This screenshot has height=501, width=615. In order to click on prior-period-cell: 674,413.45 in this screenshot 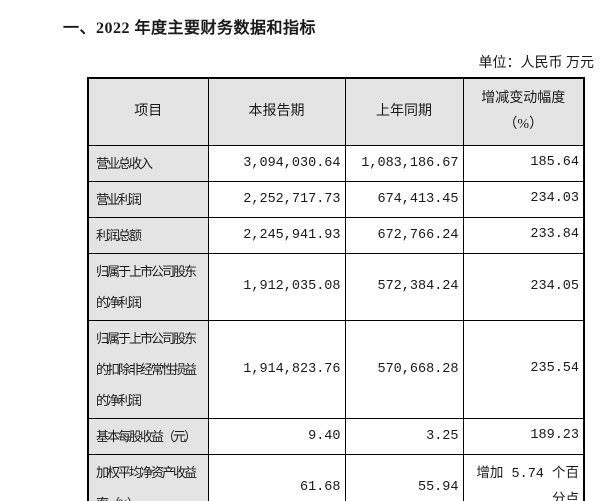, I will do `click(404, 199)`.